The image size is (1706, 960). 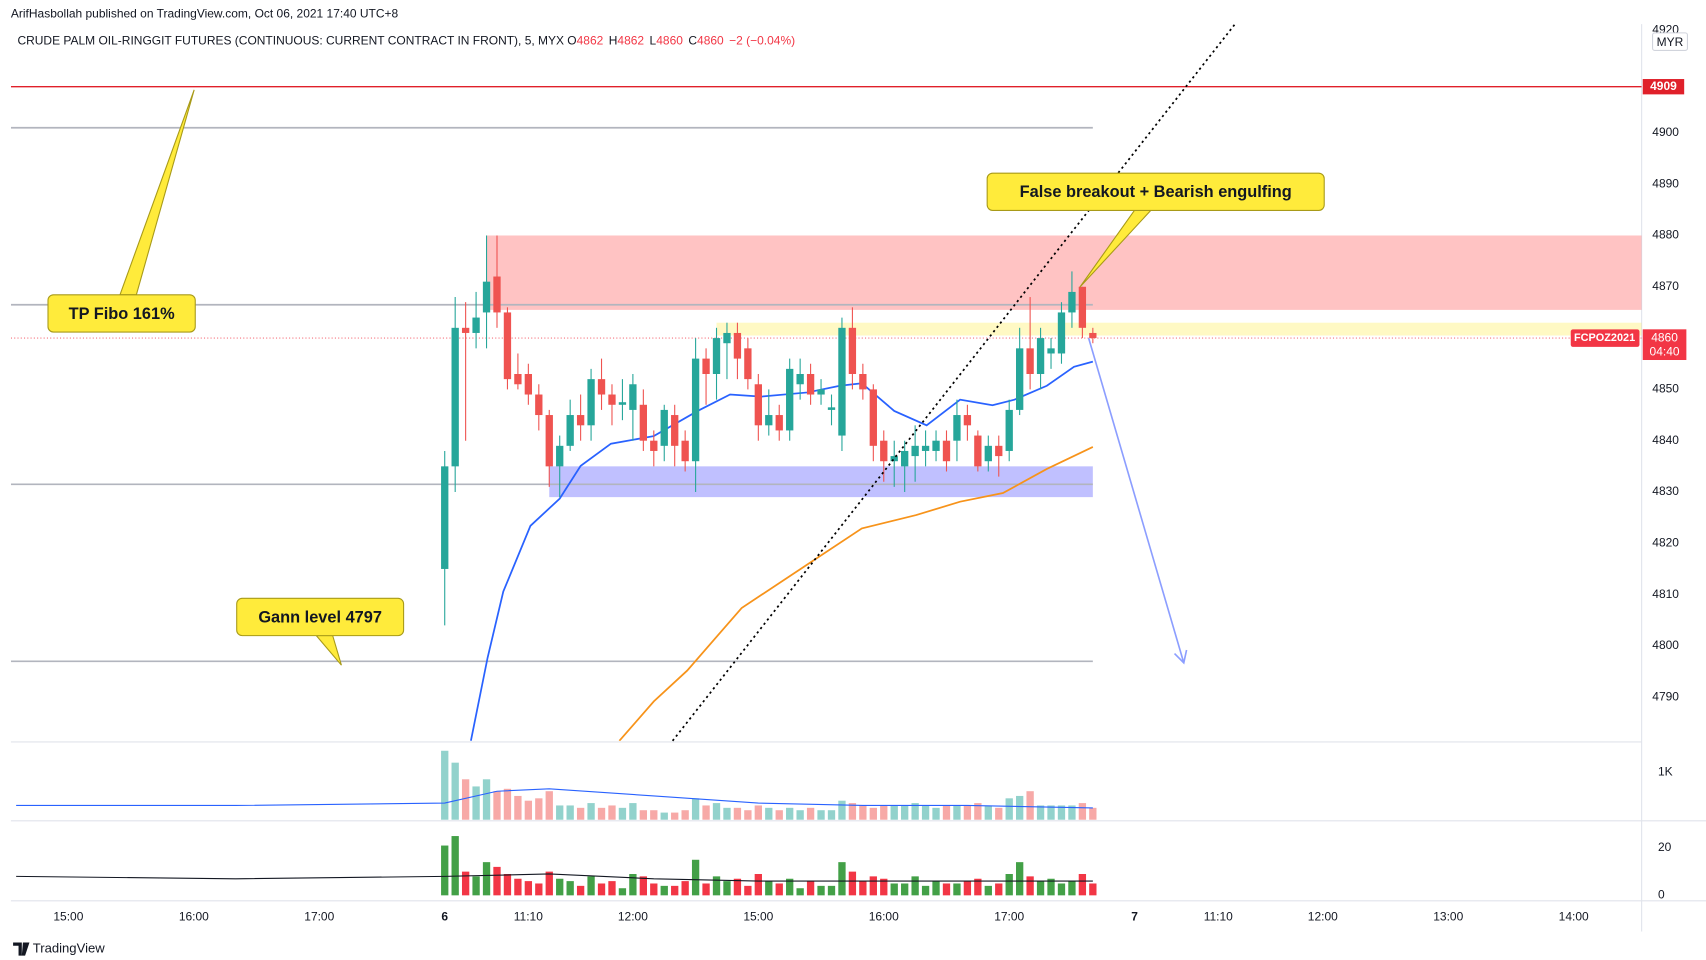 I want to click on y-tick-label: 4880, so click(x=1665, y=235).